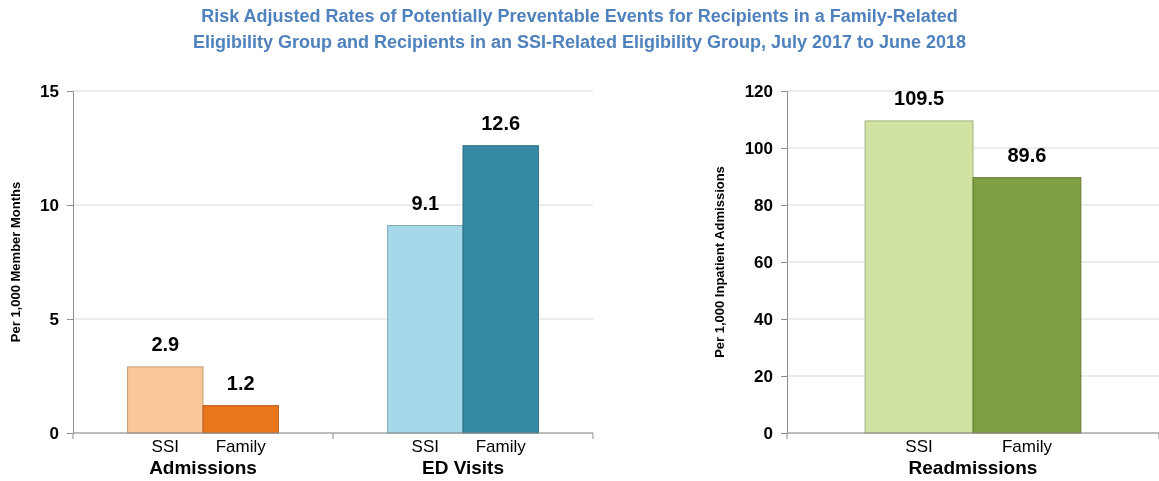 Image resolution: width=1159 pixels, height=481 pixels. What do you see at coordinates (463, 467) in the screenshot?
I see `x-tick-label: ED Visits` at bounding box center [463, 467].